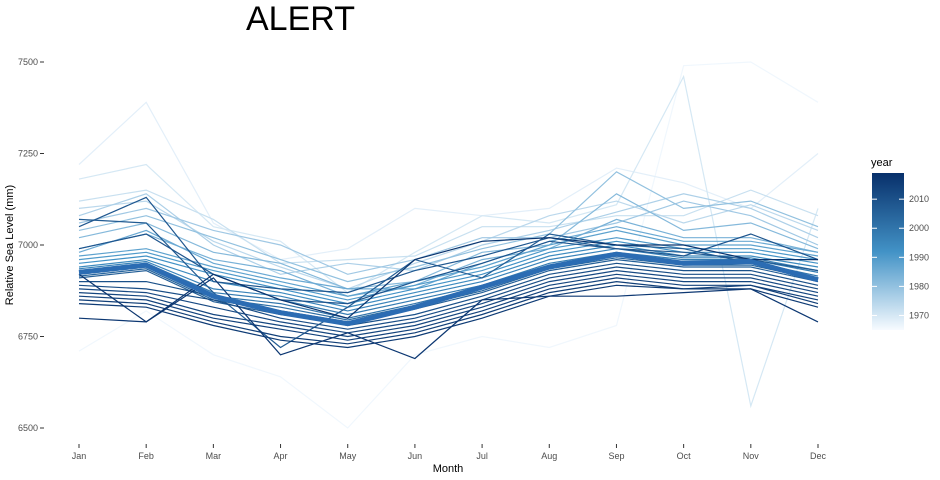  Describe the element at coordinates (549, 456) in the screenshot. I see `x-tick-label-aug: Aug` at that location.